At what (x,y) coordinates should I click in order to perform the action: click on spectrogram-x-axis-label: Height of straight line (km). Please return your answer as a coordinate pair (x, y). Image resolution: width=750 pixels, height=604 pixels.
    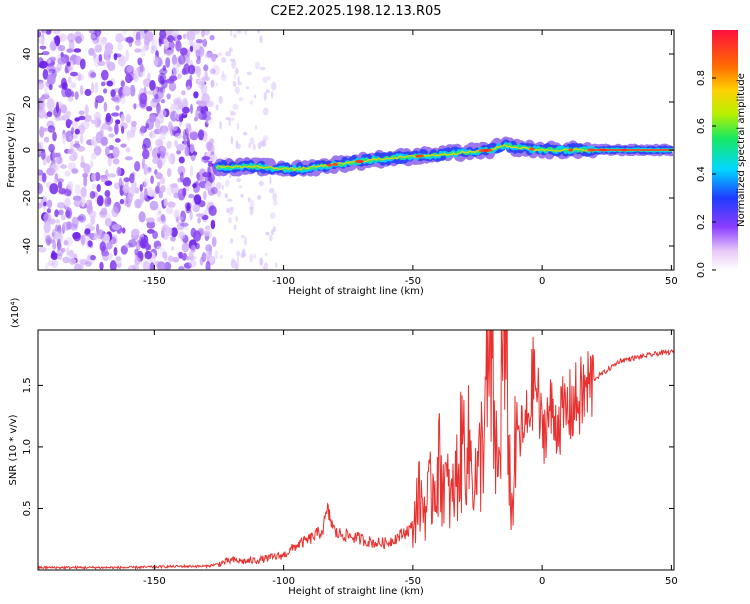
    Looking at the image, I should click on (356, 291).